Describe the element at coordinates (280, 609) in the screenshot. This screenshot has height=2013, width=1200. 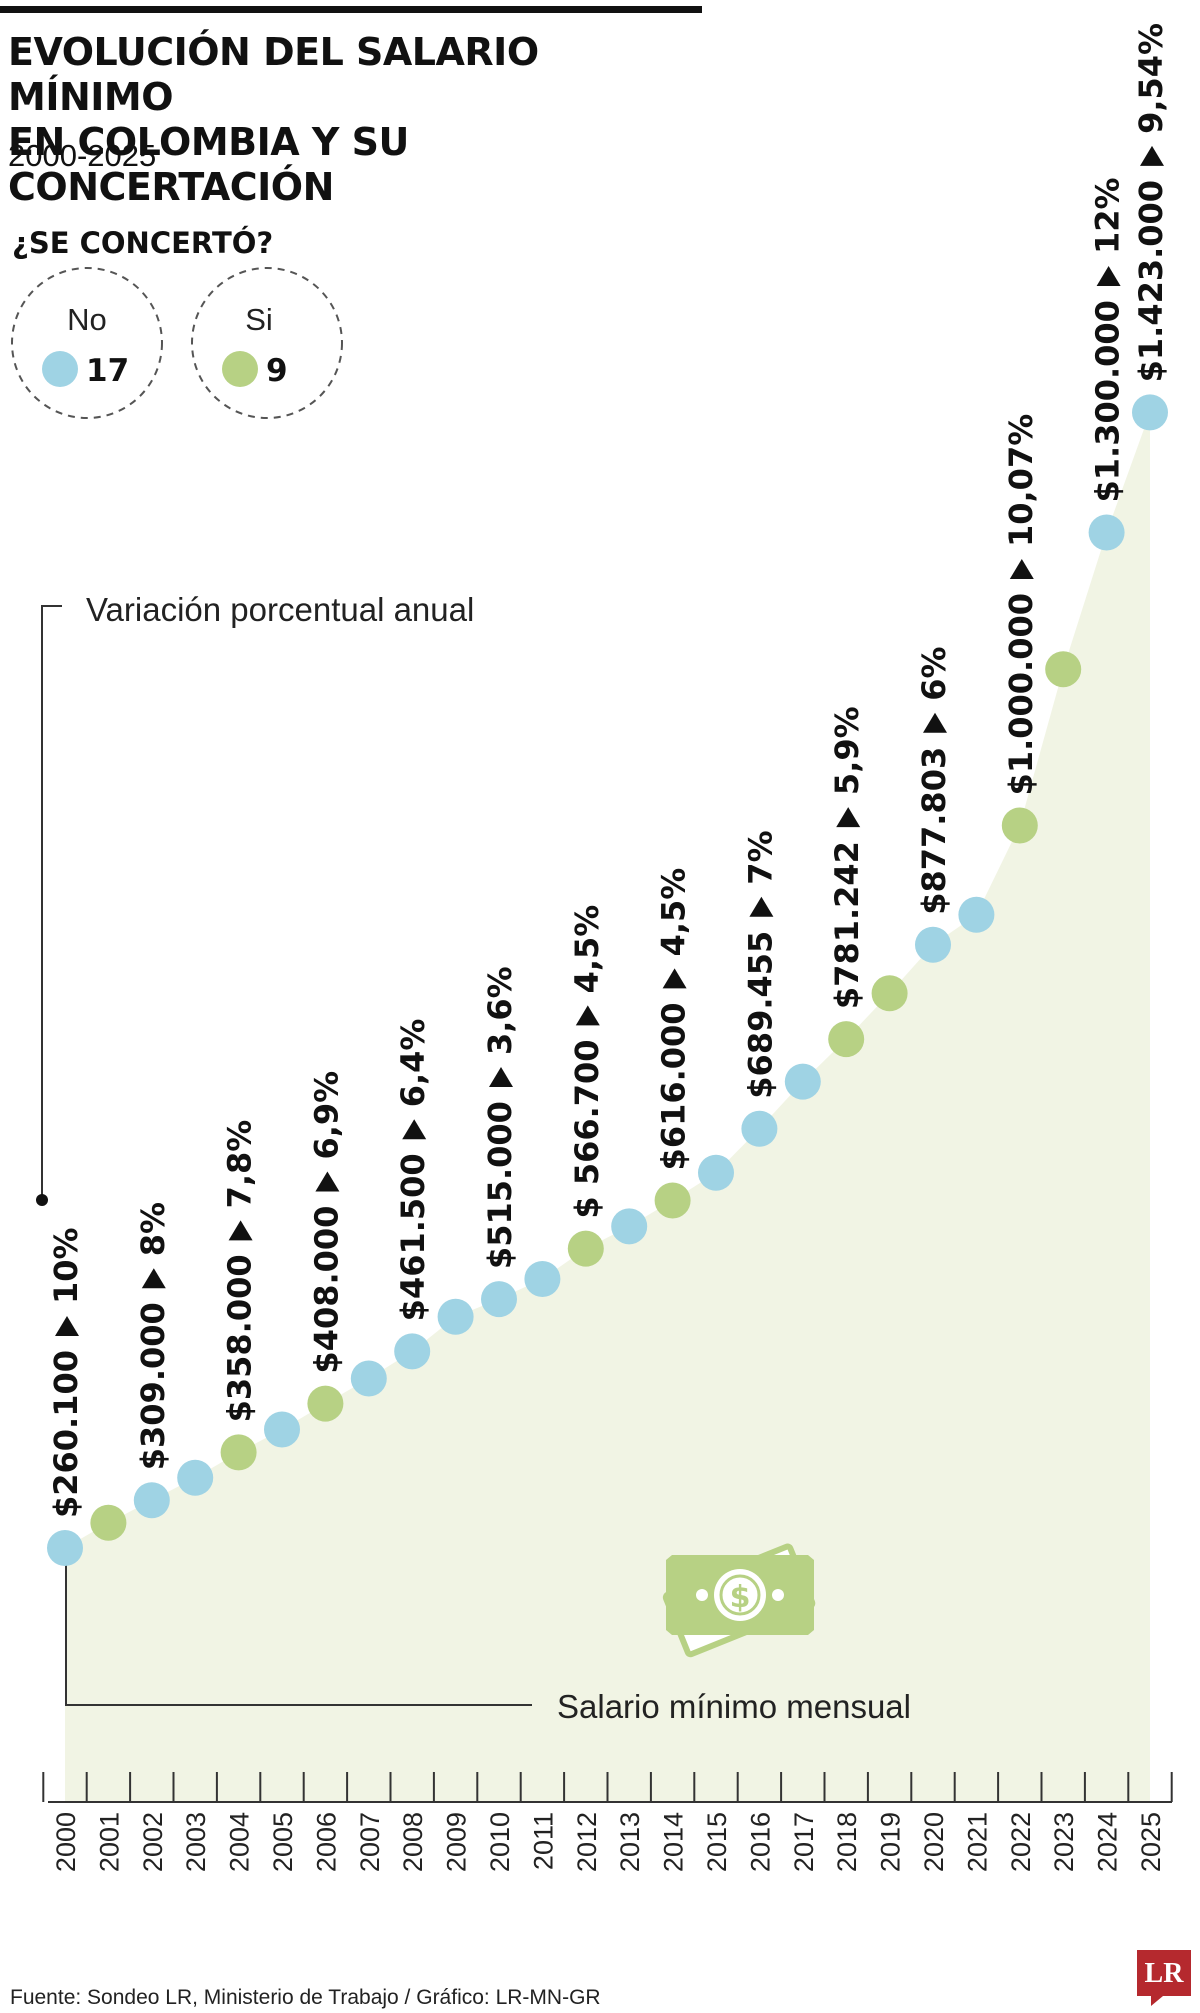
I see `variation-label: Variación porcentual anual` at that location.